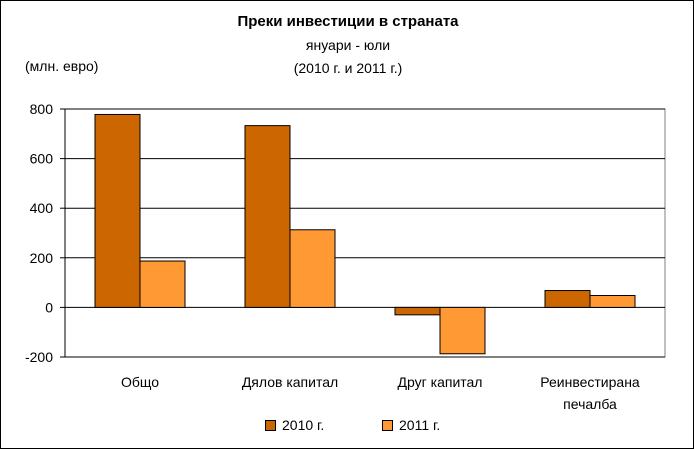 This screenshot has width=694, height=450. What do you see at coordinates (42, 109) in the screenshot?
I see `y-tick-label-800: 800` at bounding box center [42, 109].